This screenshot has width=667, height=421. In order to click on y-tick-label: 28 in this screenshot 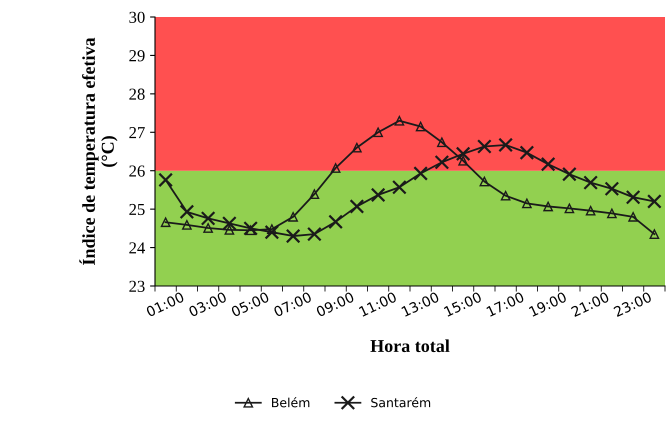, I will do `click(137, 94)`.